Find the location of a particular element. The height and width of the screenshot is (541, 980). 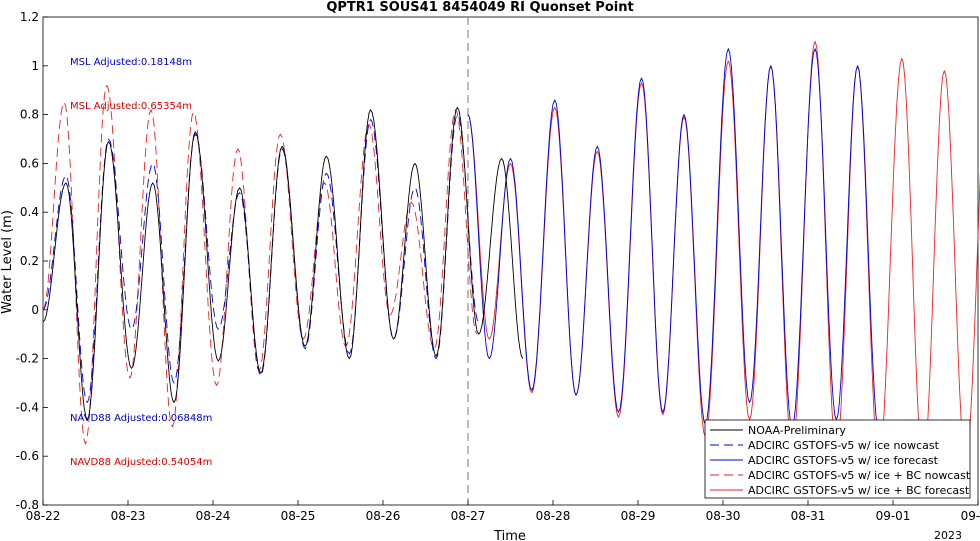

x-tick-label: 08-23 is located at coordinates (128, 516).